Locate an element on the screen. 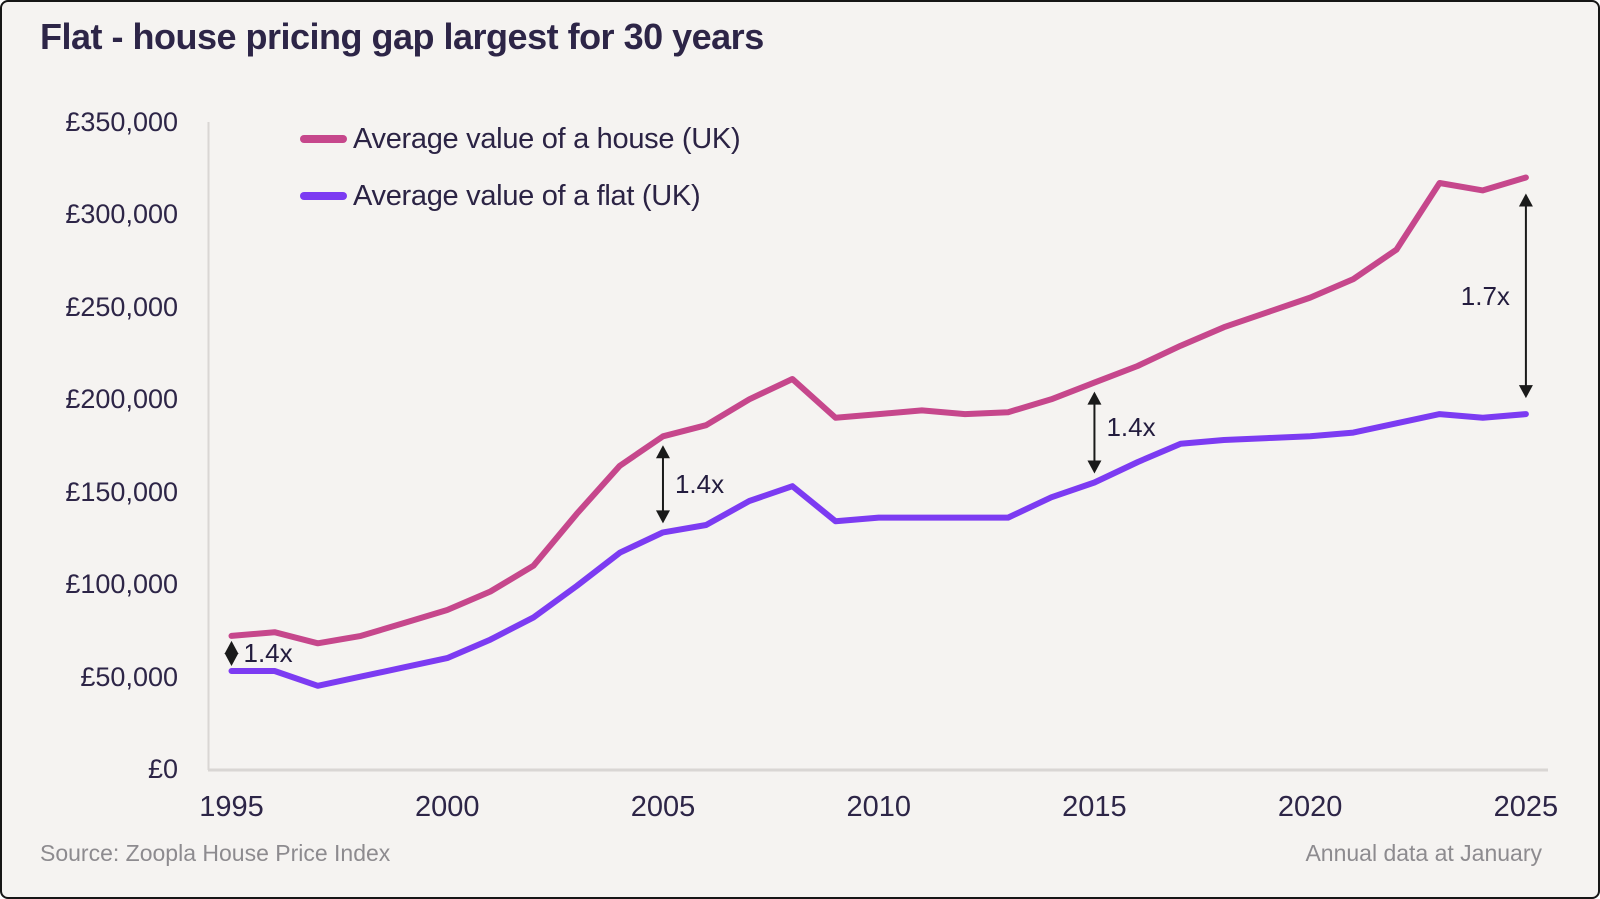 The image size is (1600, 899). y-tick-label: £200,000 is located at coordinates (121, 399).